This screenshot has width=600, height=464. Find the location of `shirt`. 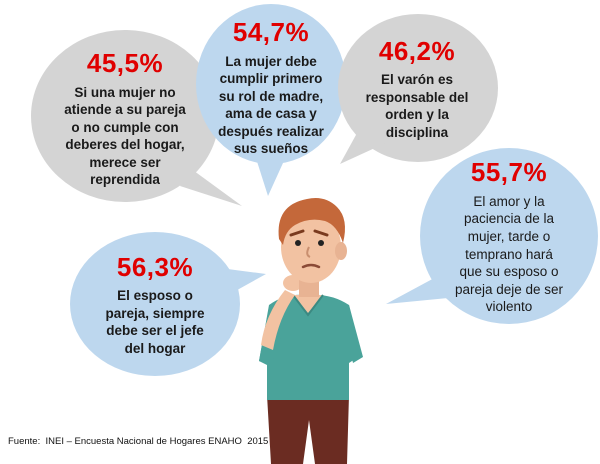

shirt is located at coordinates (310, 347).